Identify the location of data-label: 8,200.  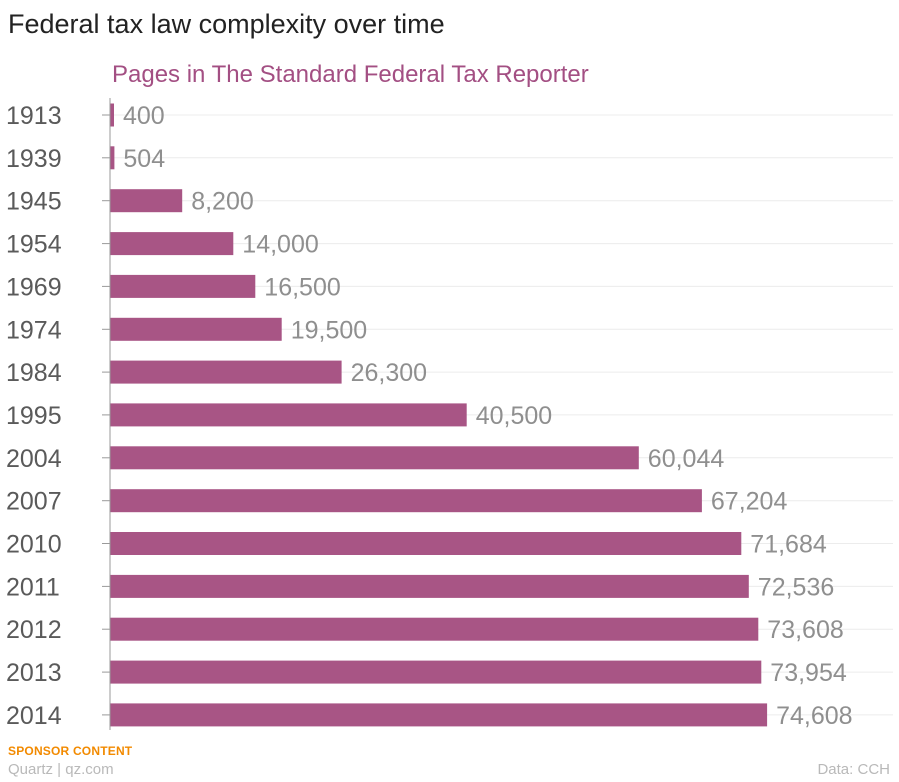
(222, 202).